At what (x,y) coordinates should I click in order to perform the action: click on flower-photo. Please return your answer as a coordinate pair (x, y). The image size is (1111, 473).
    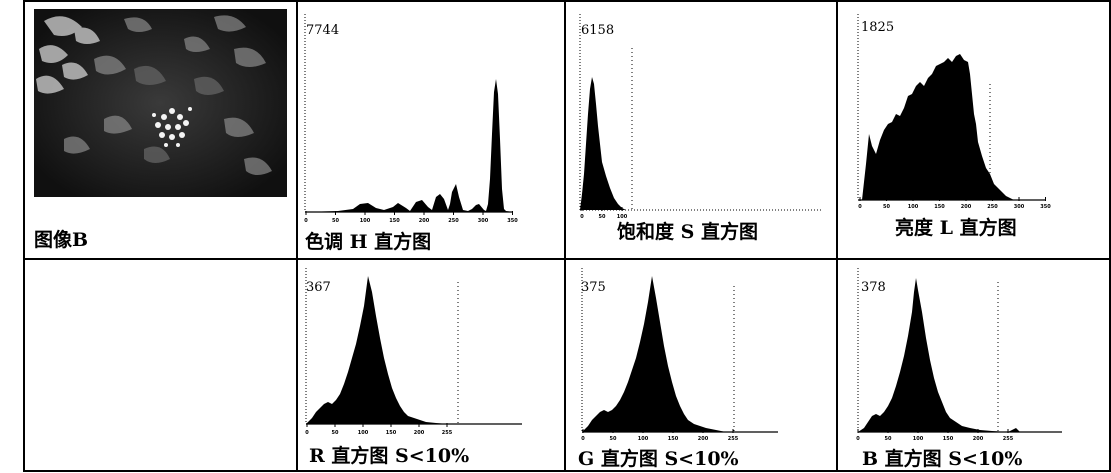
    Looking at the image, I should click on (160, 103).